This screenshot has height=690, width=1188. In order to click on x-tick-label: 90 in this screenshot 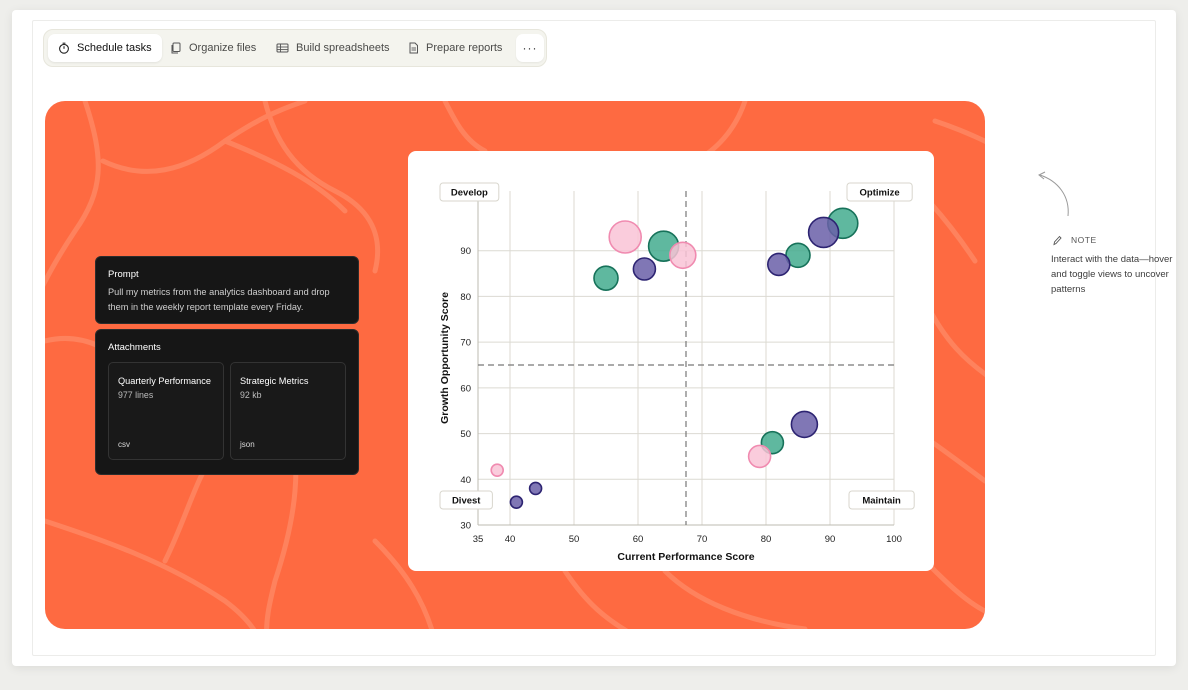, I will do `click(830, 539)`.